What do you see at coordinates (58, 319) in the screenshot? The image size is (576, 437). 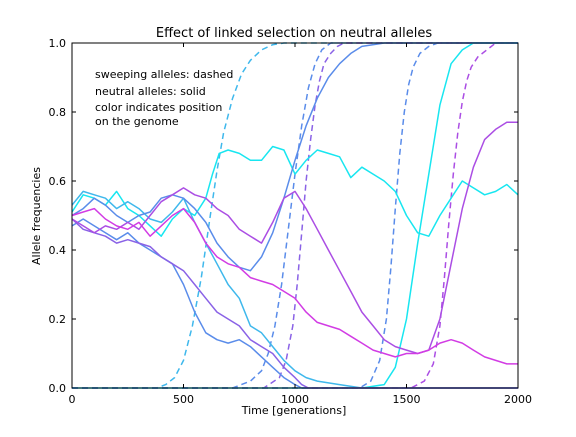 I see `y-tick-label: 0.2` at bounding box center [58, 319].